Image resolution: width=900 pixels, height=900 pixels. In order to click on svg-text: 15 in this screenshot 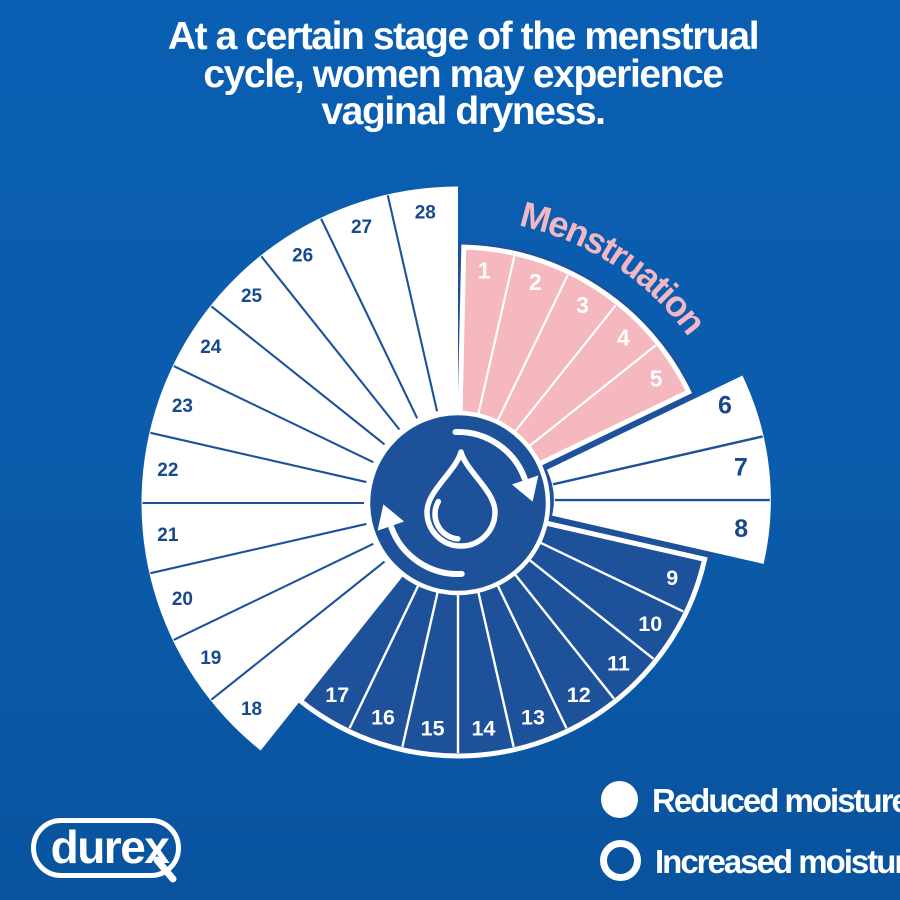, I will do `click(433, 729)`.